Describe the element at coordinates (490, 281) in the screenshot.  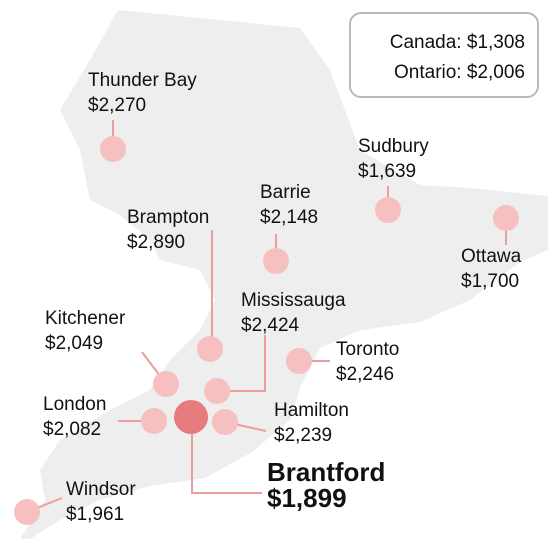
I see `value-ottawa: $1,700` at that location.